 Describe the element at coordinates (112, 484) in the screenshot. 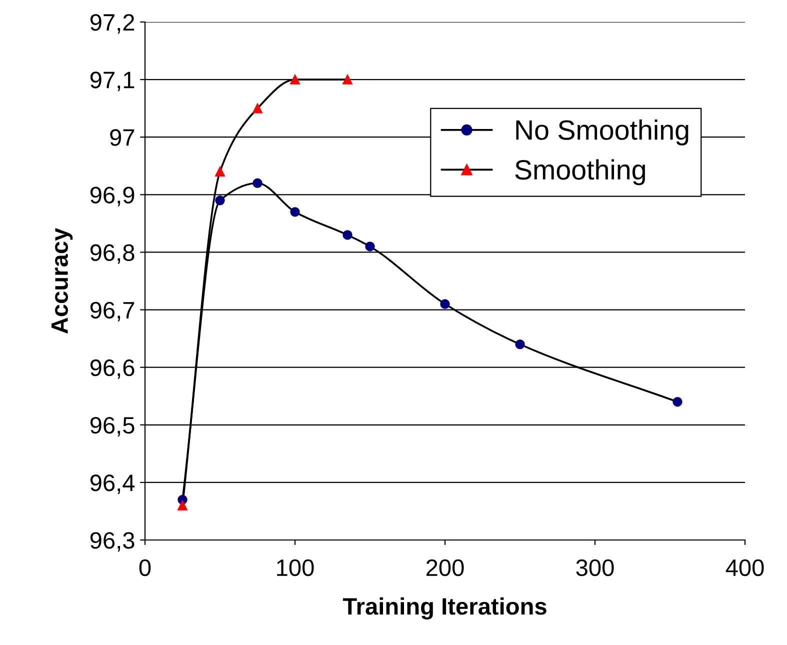

I see `y-tick-label: 96,4` at that location.